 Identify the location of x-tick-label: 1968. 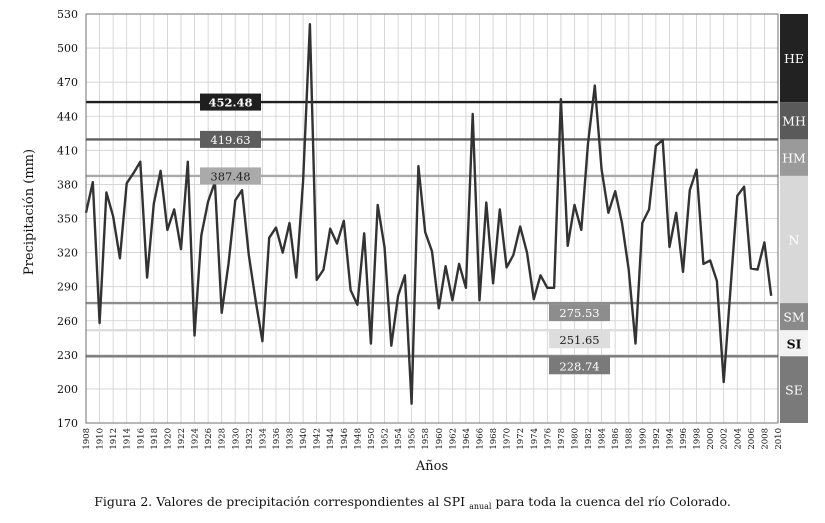
(494, 439).